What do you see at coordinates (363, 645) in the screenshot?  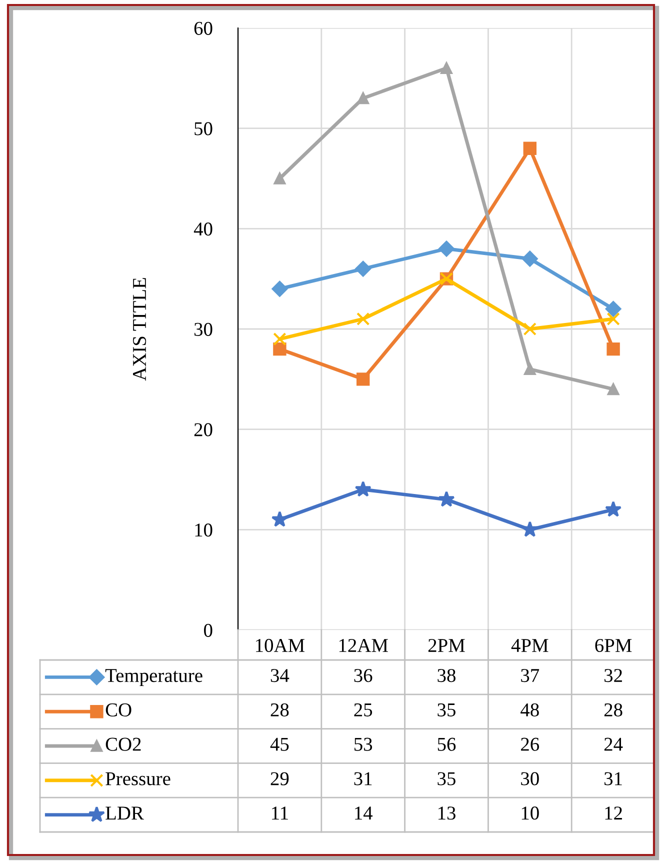 I see `x-tick-label: 12AM` at bounding box center [363, 645].